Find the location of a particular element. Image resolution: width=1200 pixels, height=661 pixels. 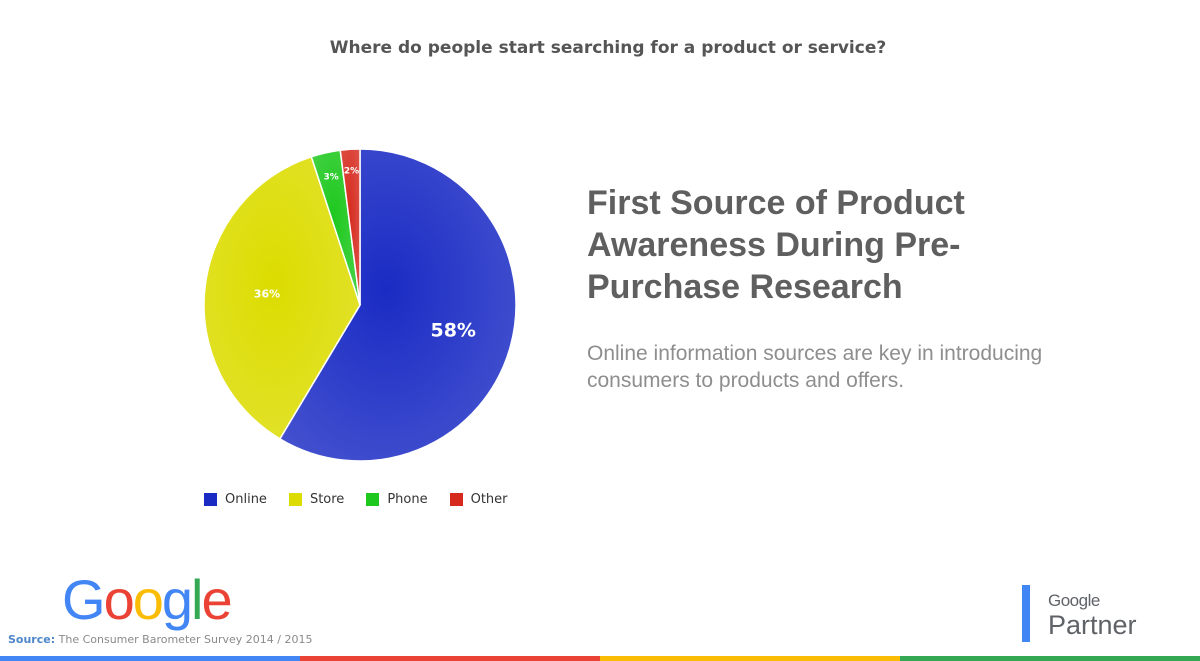

legend-swatch-store is located at coordinates (295, 499).